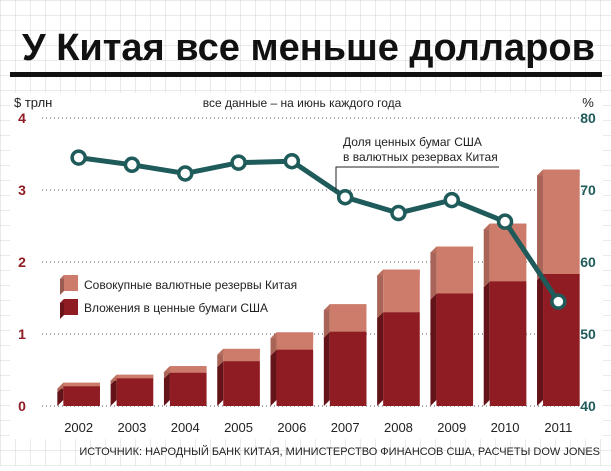  I want to click on left-axis-unit: $ трлн, so click(33, 102).